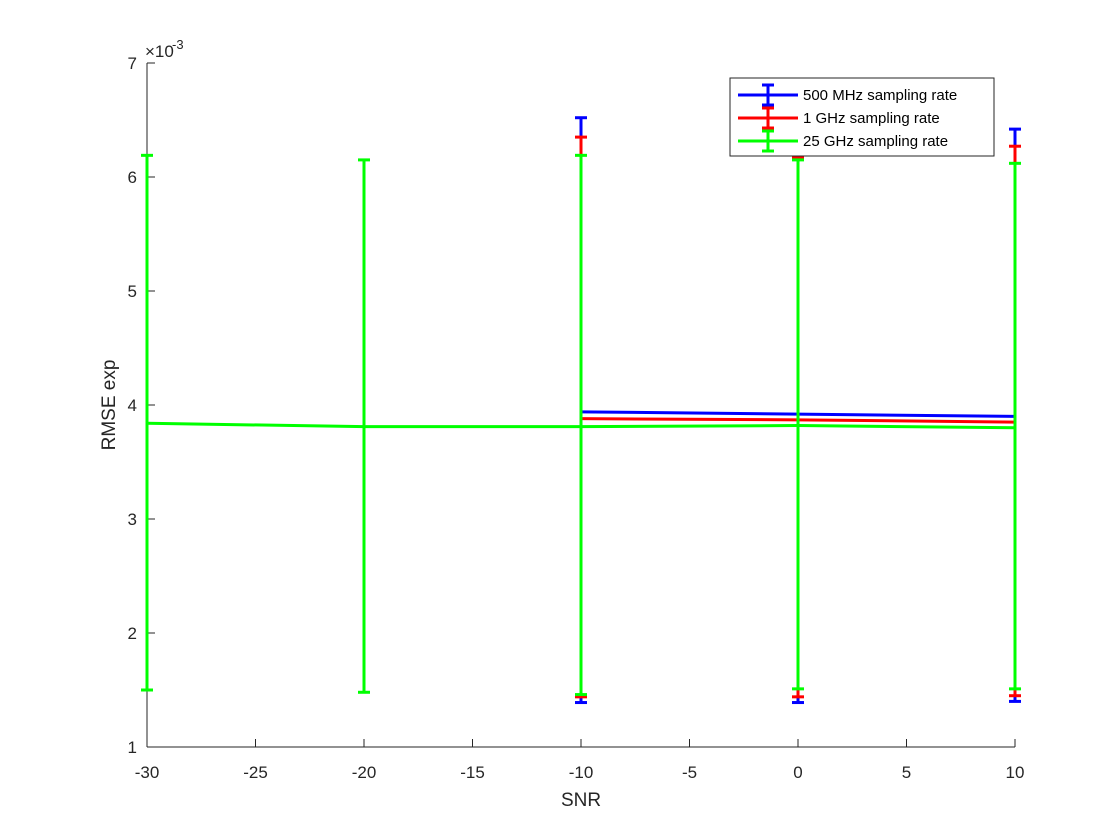 This screenshot has width=1120, height=840. What do you see at coordinates (109, 405) in the screenshot?
I see `y-axis-title: RMSE exp` at bounding box center [109, 405].